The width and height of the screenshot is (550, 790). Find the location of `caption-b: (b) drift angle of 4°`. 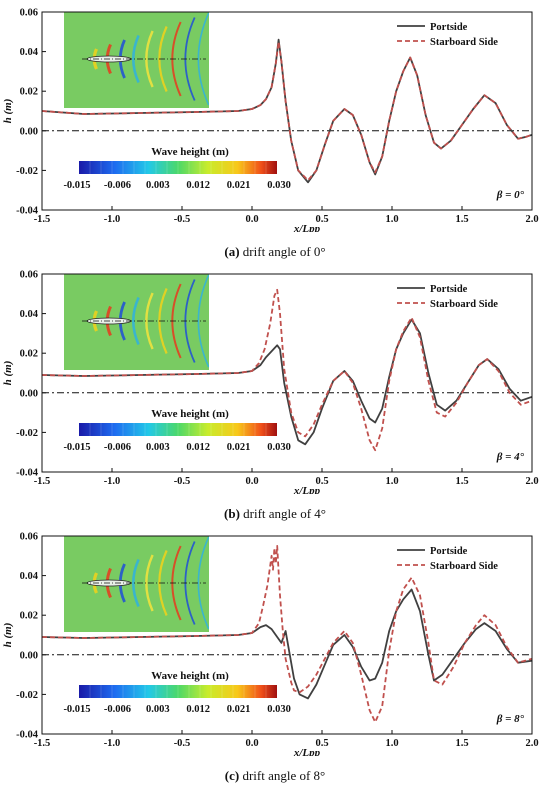

caption-b: (b) drift angle of 4° is located at coordinates (275, 514).